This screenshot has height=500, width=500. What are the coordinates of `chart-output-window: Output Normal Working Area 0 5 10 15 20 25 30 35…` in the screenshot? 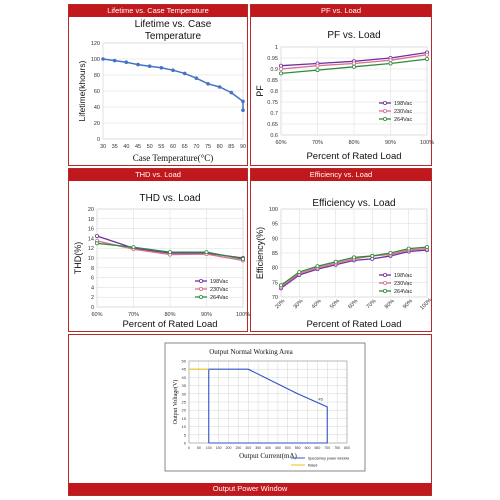 It's located at (265, 407).